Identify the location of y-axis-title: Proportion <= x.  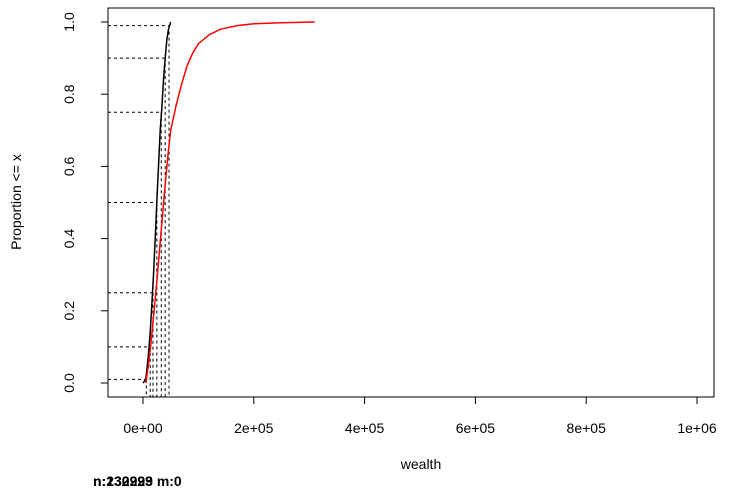
(16, 202).